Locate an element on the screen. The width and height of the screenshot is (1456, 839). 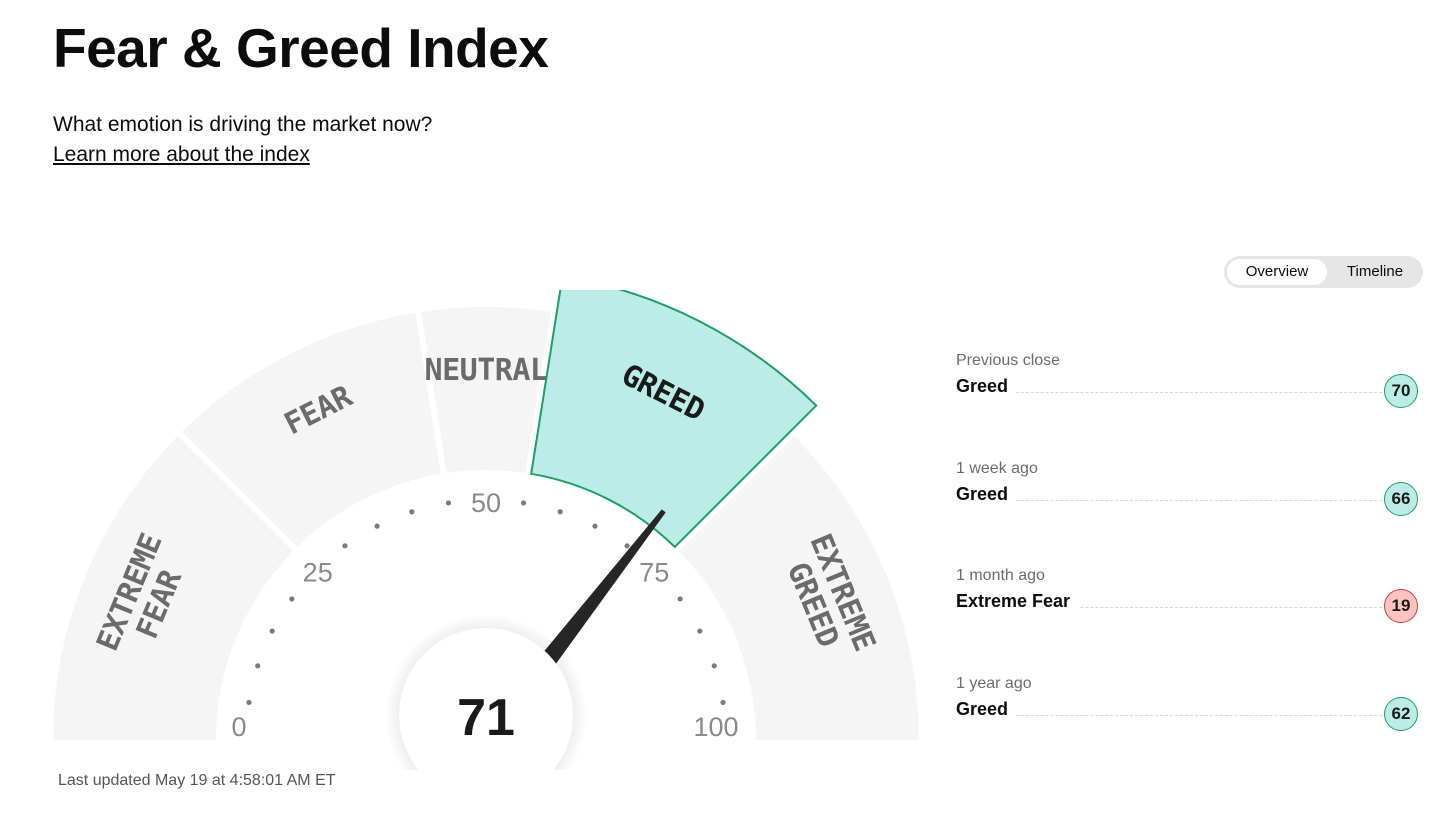
history-score-badge: 19 is located at coordinates (1401, 606).